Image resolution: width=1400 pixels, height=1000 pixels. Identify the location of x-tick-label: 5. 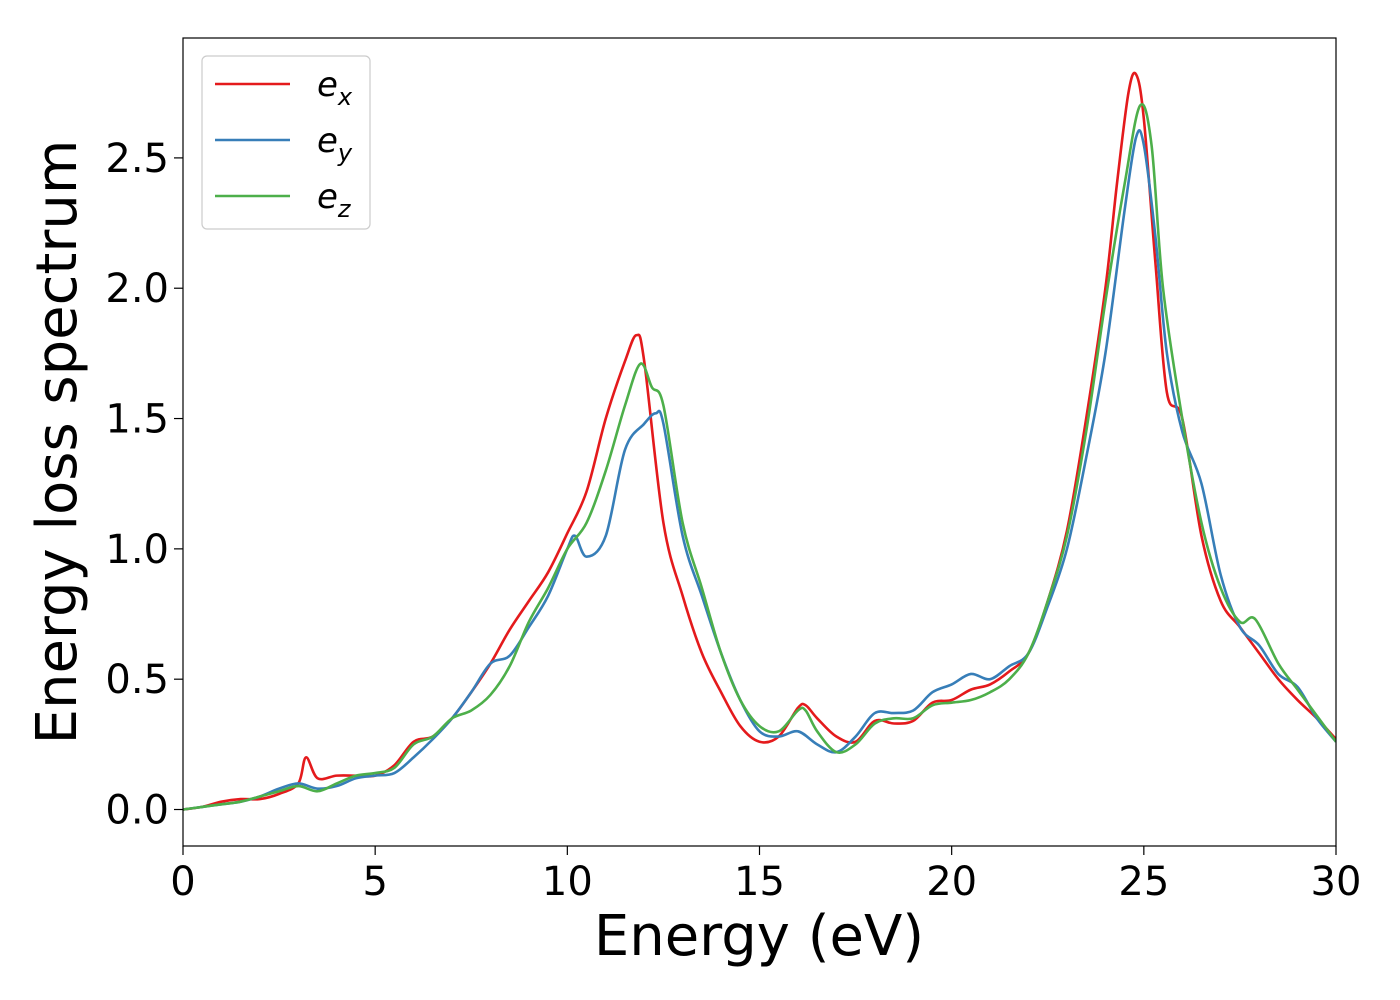
(374, 882).